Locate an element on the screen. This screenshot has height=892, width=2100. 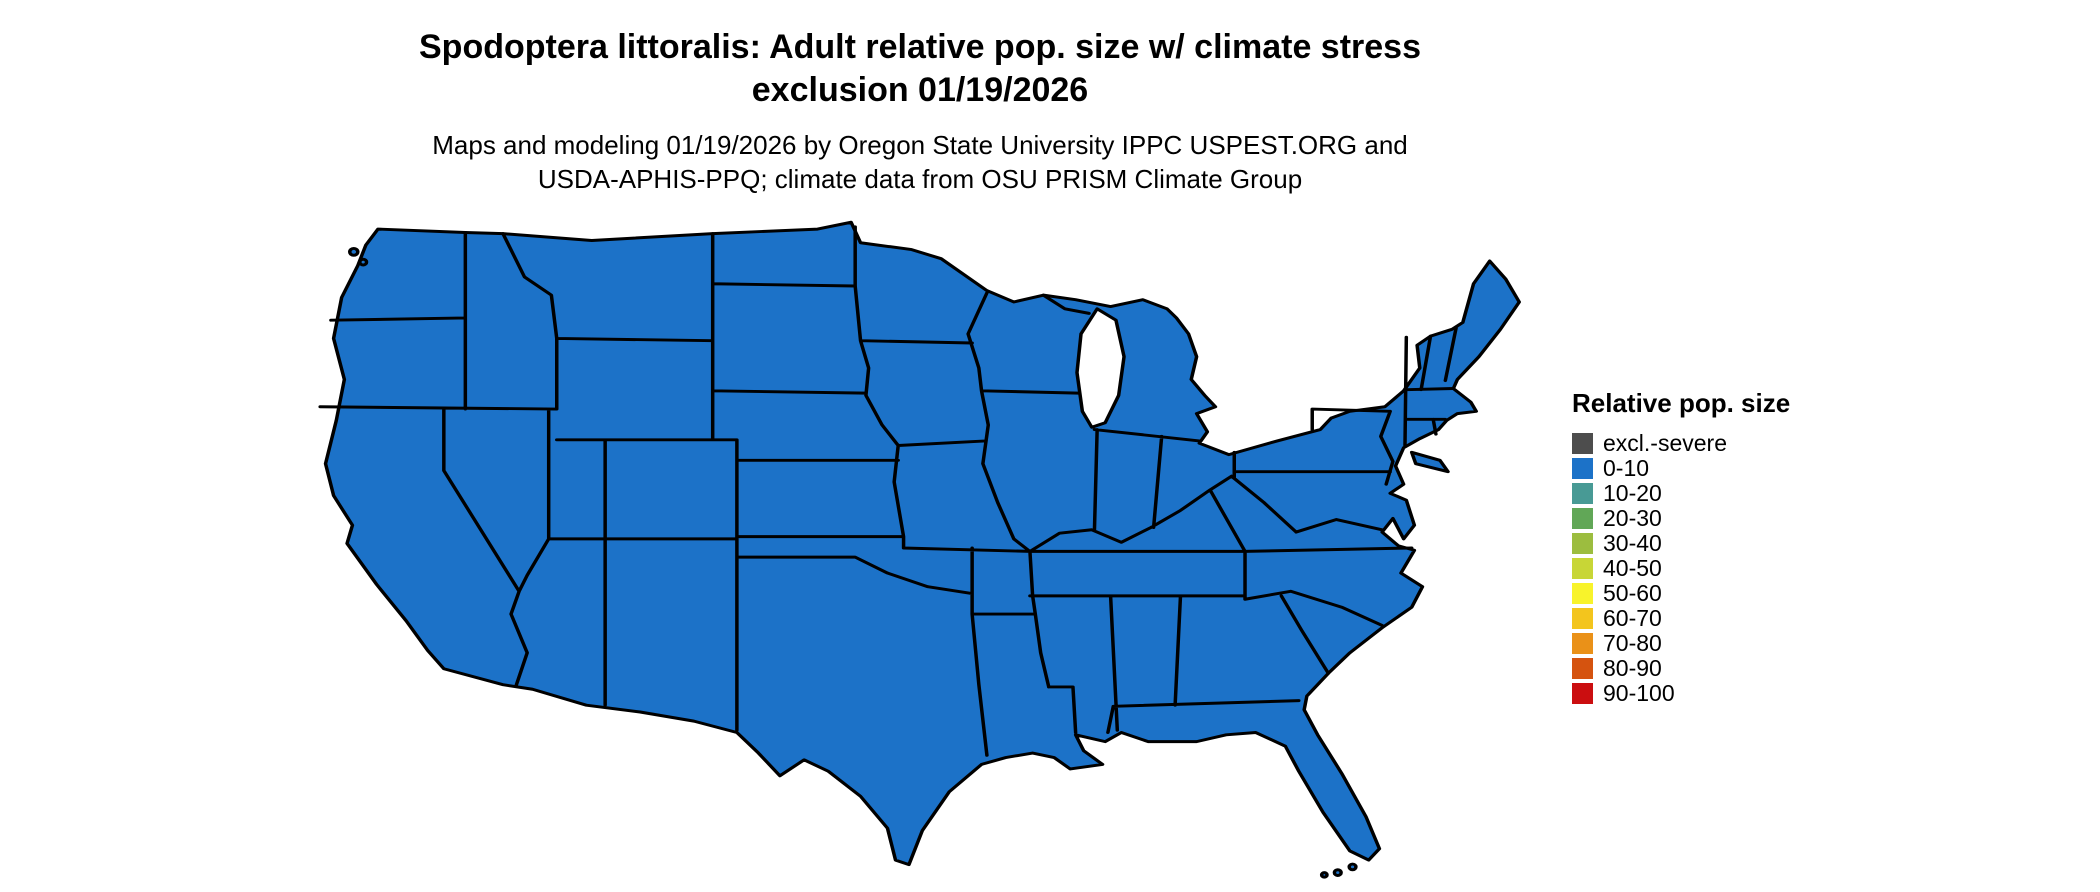
legend-item-label: 0-10 is located at coordinates (1626, 468).